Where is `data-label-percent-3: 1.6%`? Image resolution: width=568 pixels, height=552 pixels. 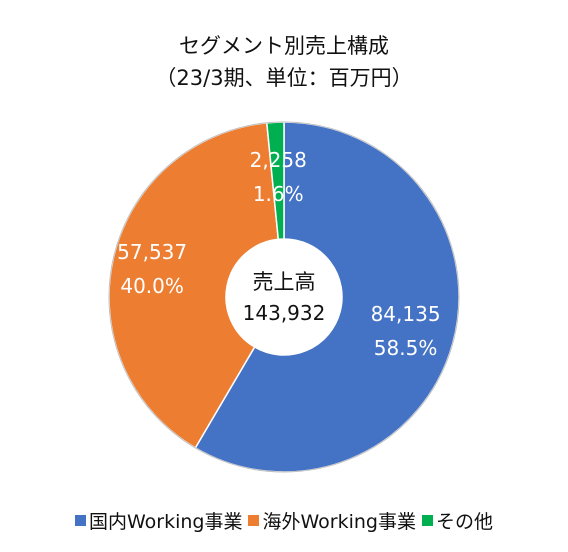
data-label-percent-3: 1.6% is located at coordinates (278, 194).